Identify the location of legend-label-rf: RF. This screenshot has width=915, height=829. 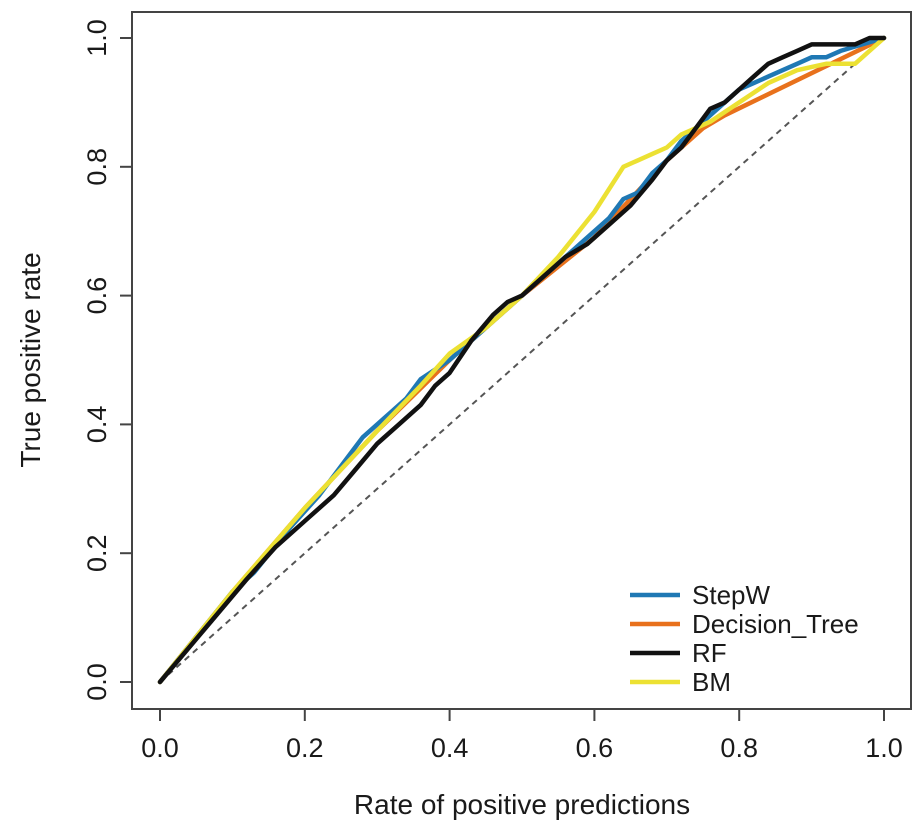
(709, 653).